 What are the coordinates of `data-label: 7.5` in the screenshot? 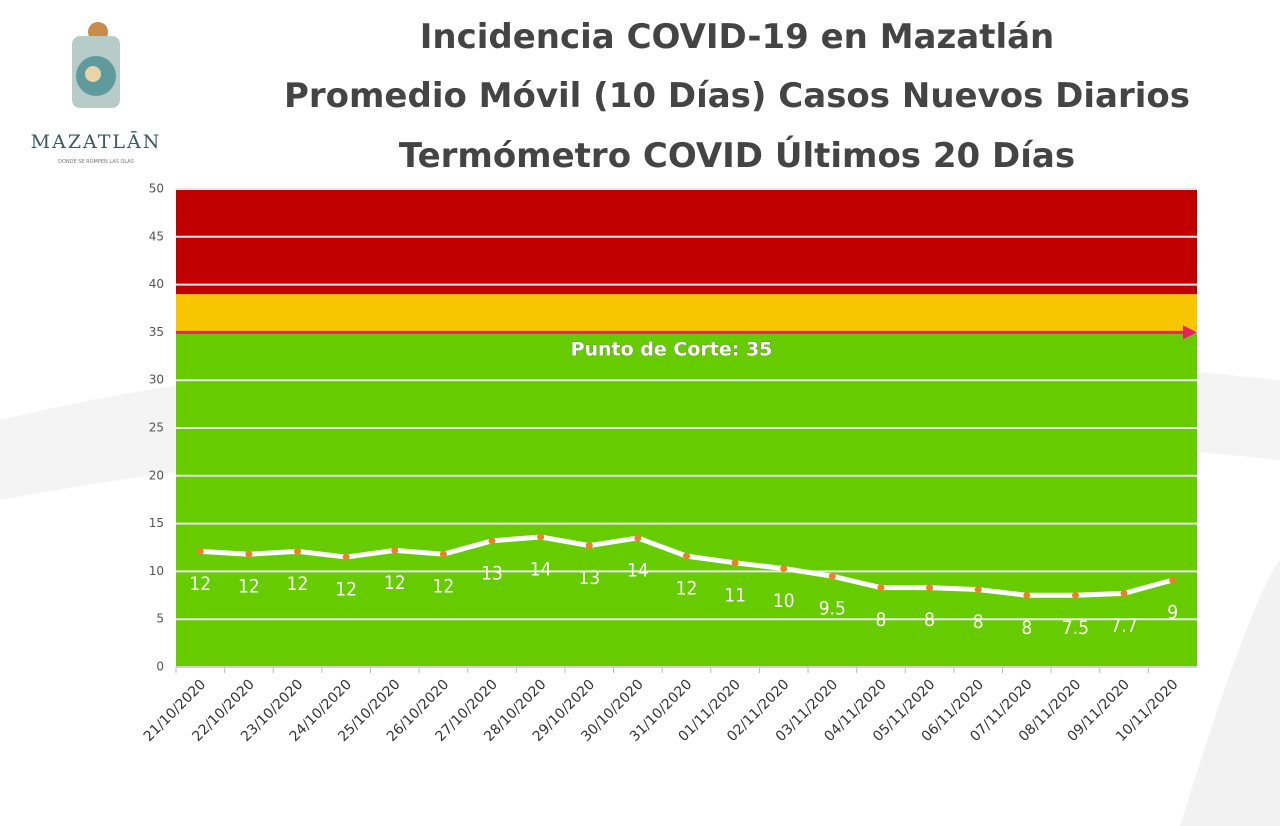 It's located at (1075, 628).